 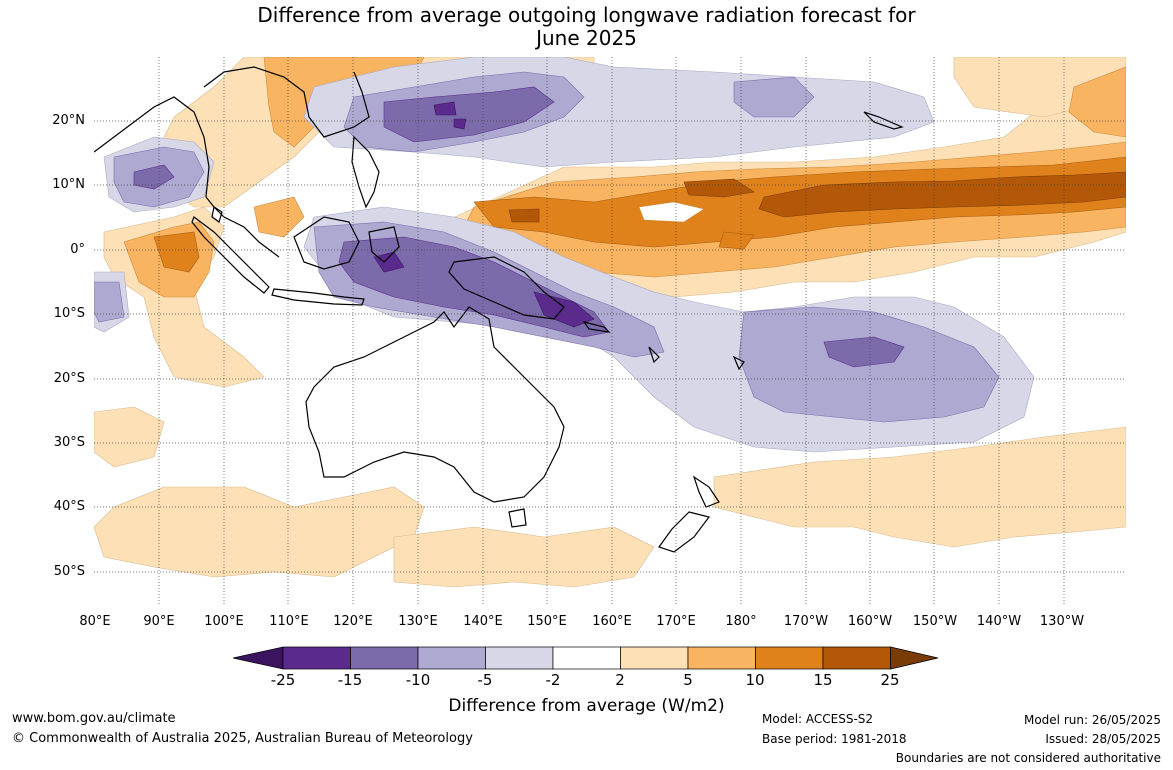 What do you see at coordinates (612, 621) in the screenshot?
I see `lon-label-160e: 160°E` at bounding box center [612, 621].